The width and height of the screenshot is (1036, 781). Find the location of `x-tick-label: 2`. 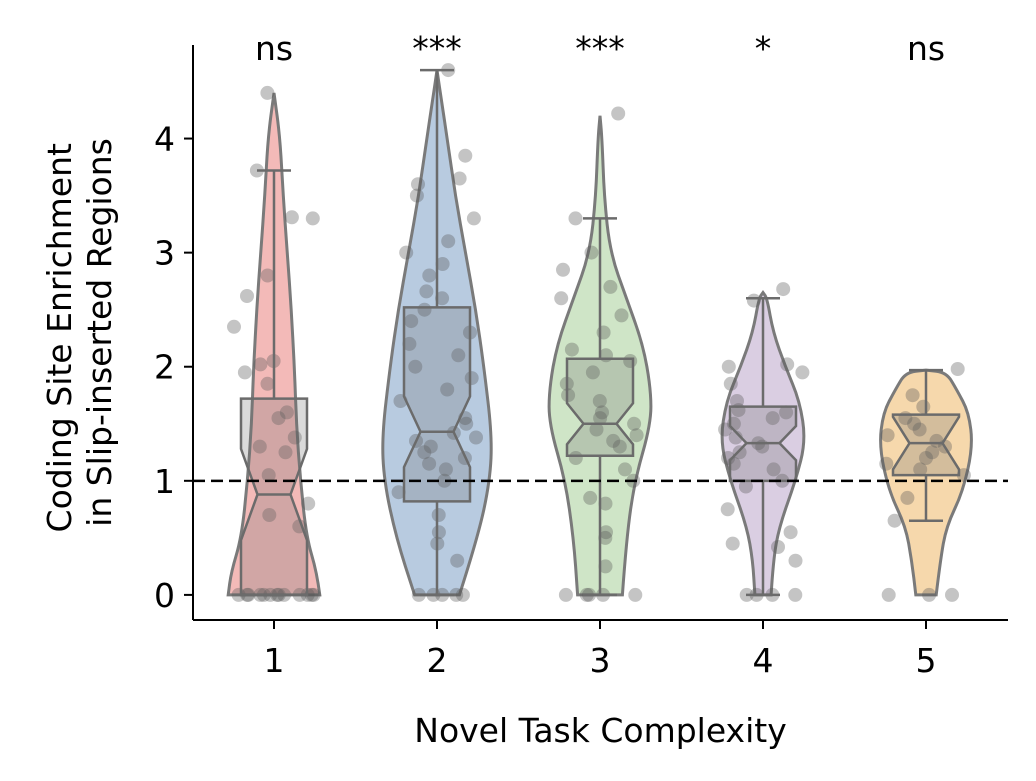

x-tick-label: 2 is located at coordinates (437, 660).